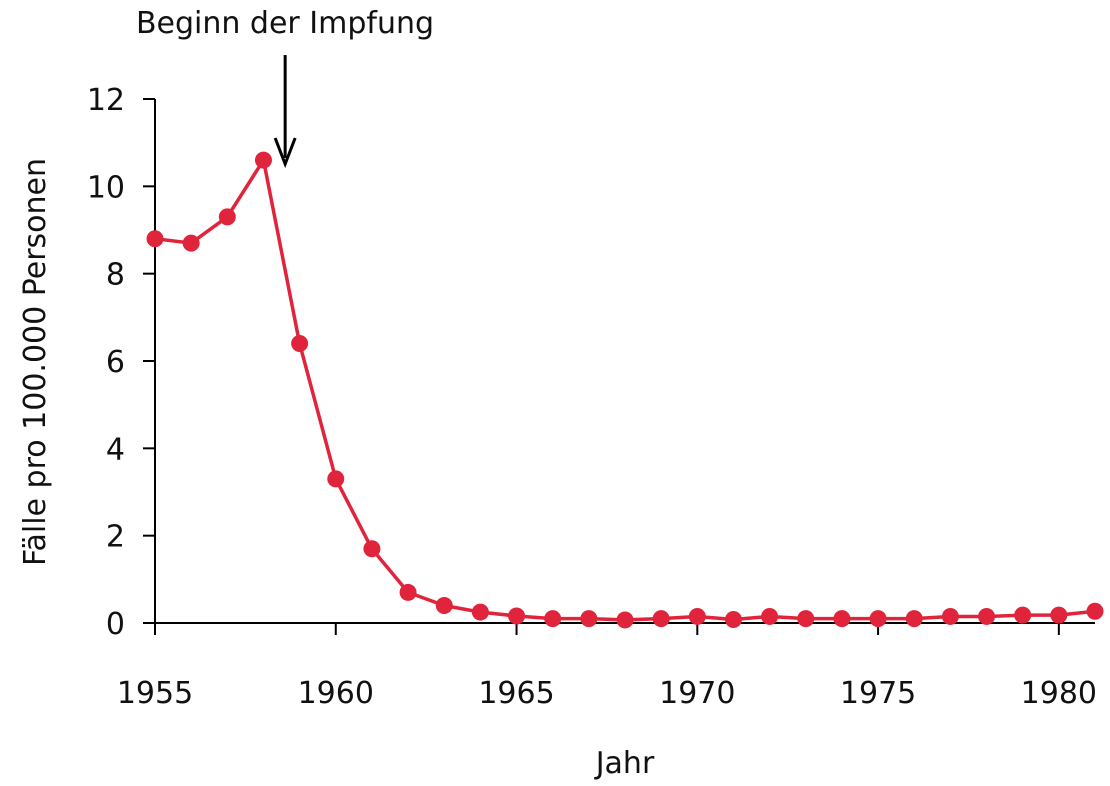 The height and width of the screenshot is (786, 1110). What do you see at coordinates (624, 763) in the screenshot?
I see `x-axis-title: Jahr` at bounding box center [624, 763].